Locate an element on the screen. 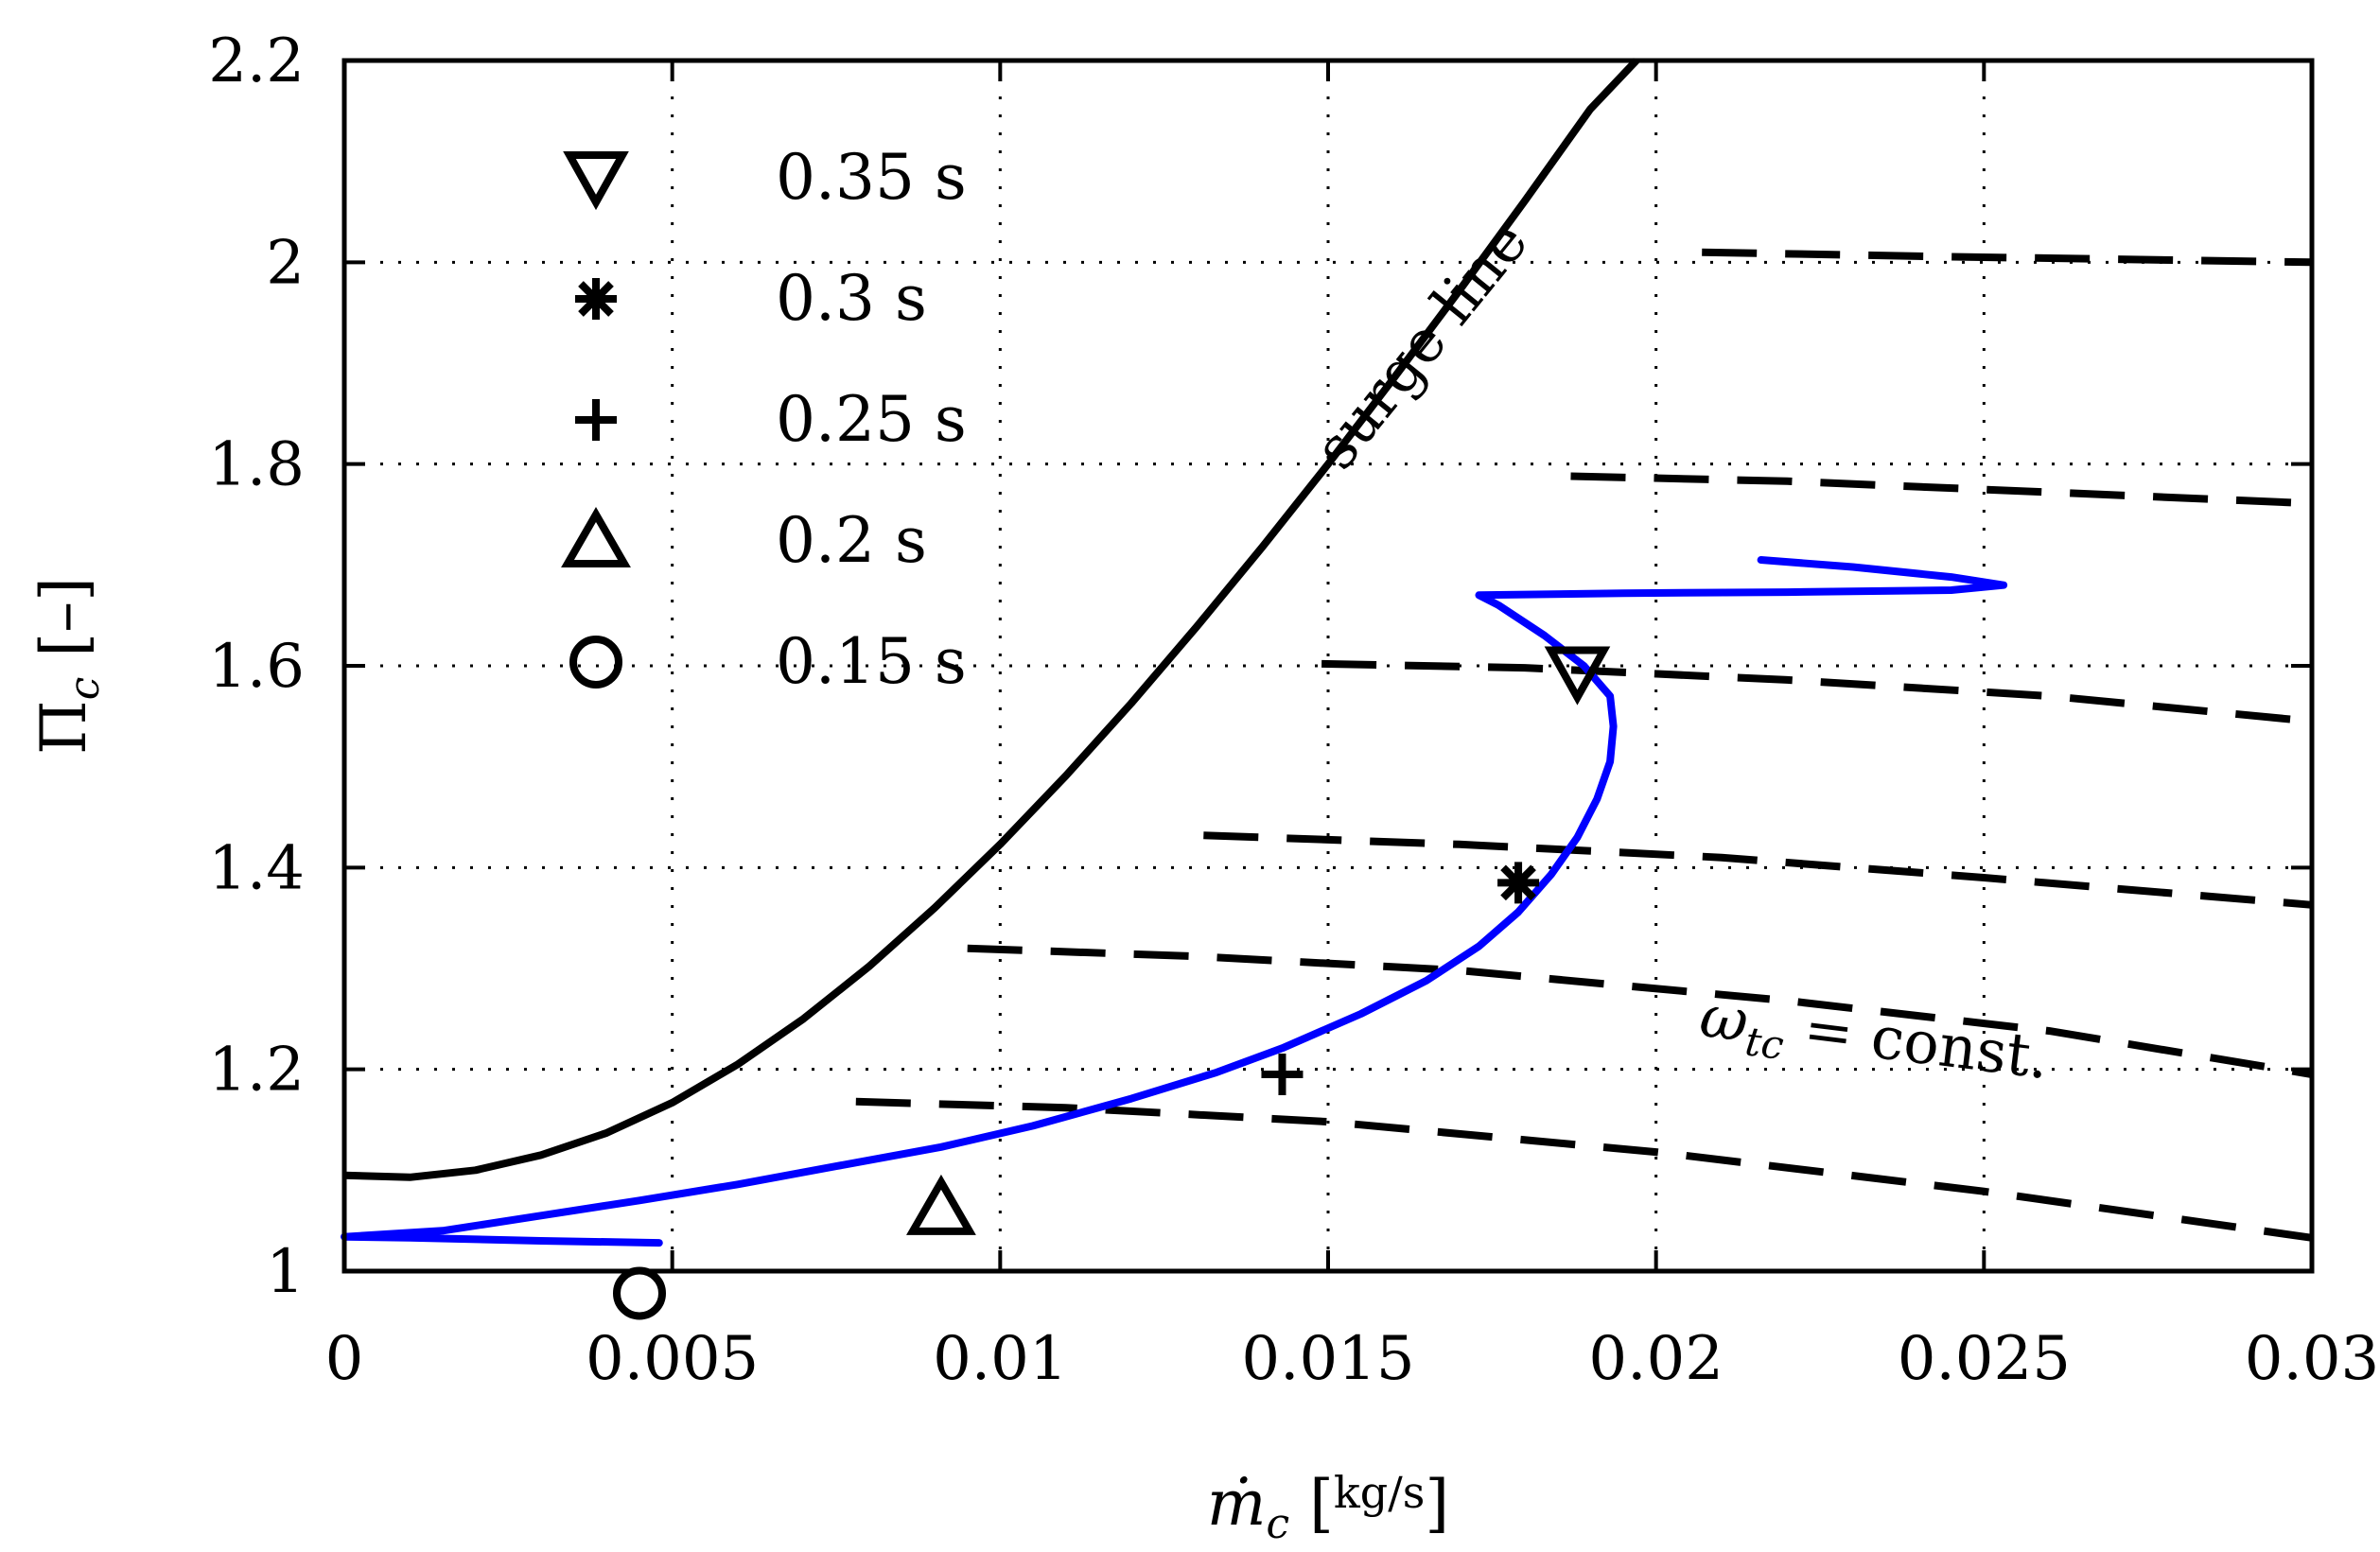 The width and height of the screenshot is (2380, 1552). legend: 0.35 s 0.3 s 0.25 s 0.2 s 0.15 s is located at coordinates (764, 420).